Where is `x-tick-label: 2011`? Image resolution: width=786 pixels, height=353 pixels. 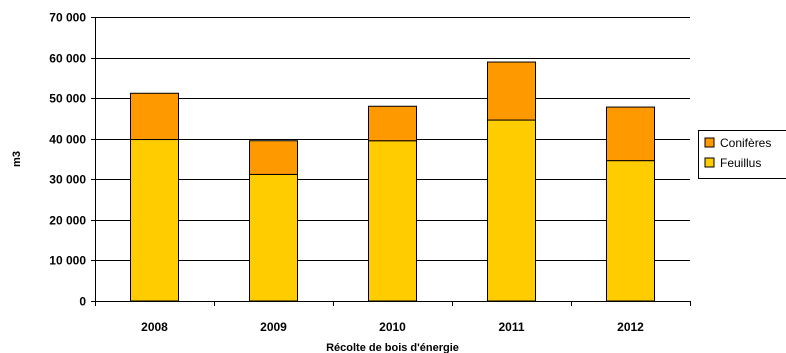
x-tick-label: 2011 is located at coordinates (511, 327).